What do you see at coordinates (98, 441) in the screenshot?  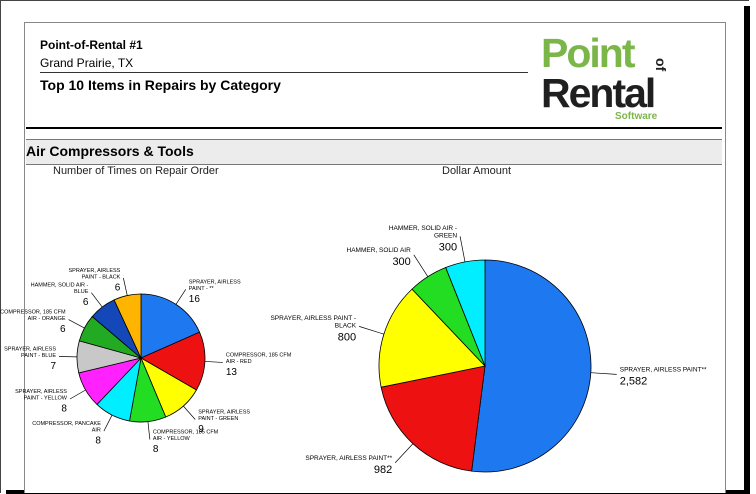 I see `pie1-value-4: 8` at bounding box center [98, 441].